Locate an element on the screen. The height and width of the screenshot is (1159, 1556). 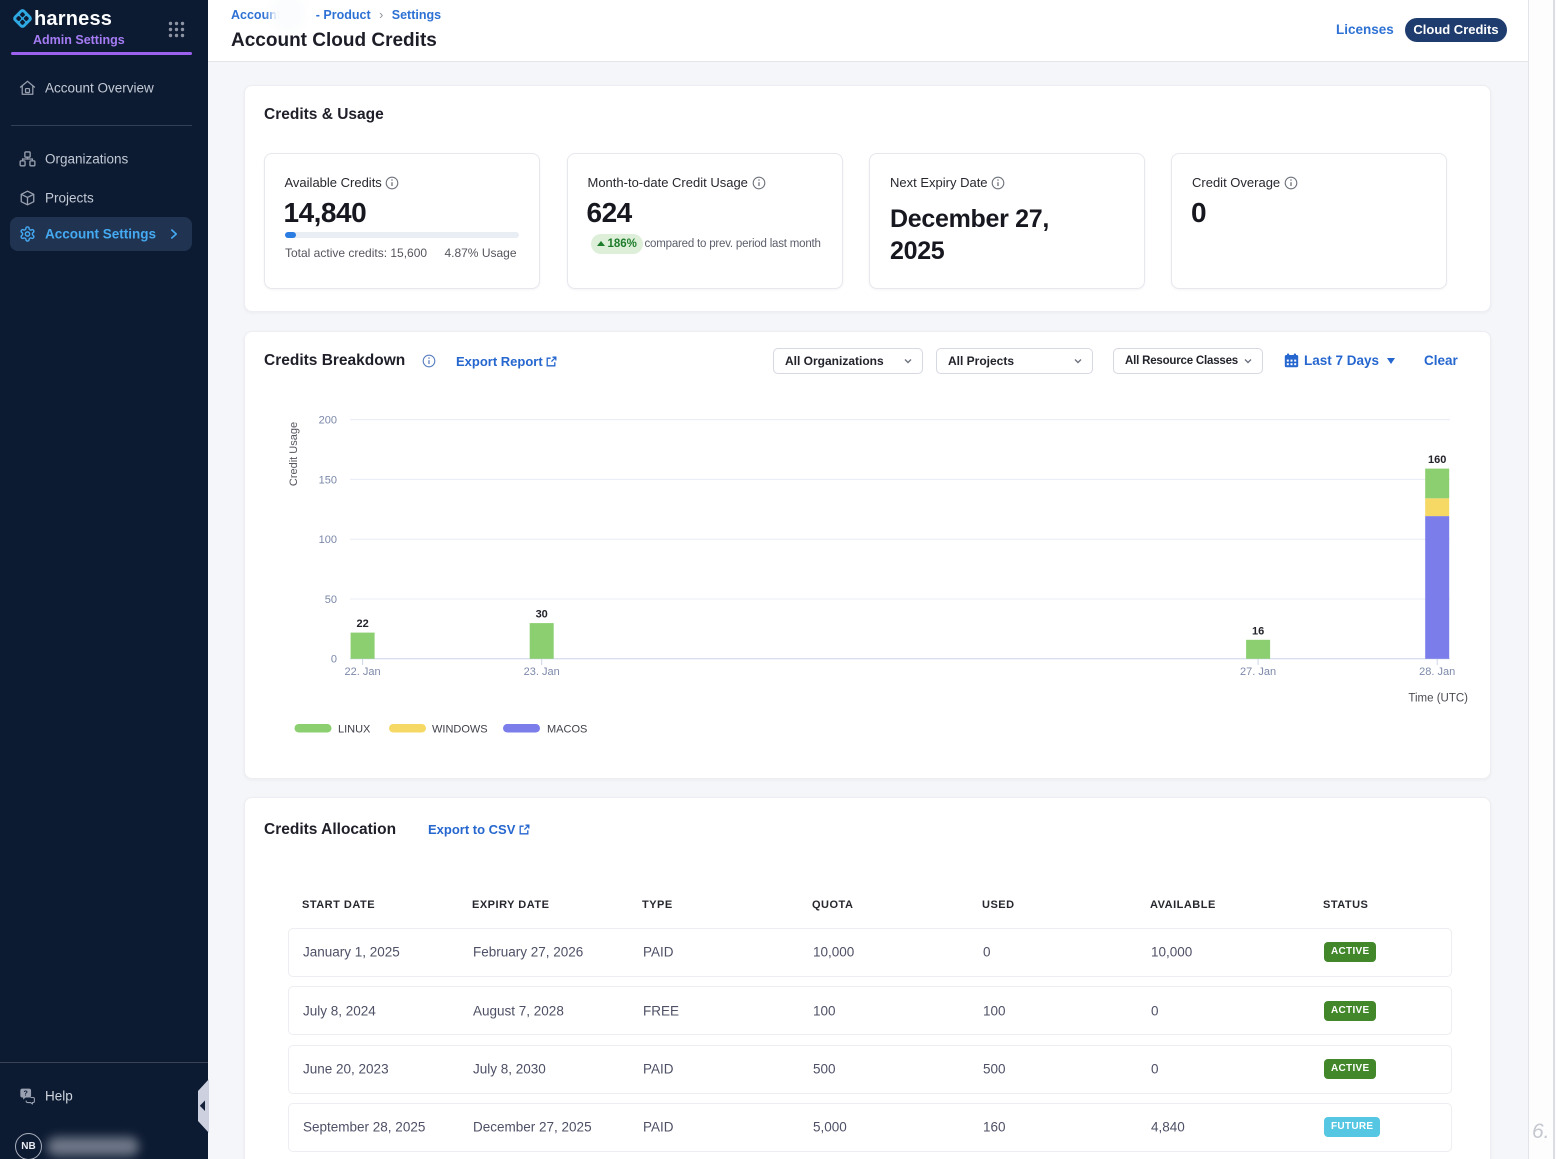
svg-text: 30 is located at coordinates (542, 615).